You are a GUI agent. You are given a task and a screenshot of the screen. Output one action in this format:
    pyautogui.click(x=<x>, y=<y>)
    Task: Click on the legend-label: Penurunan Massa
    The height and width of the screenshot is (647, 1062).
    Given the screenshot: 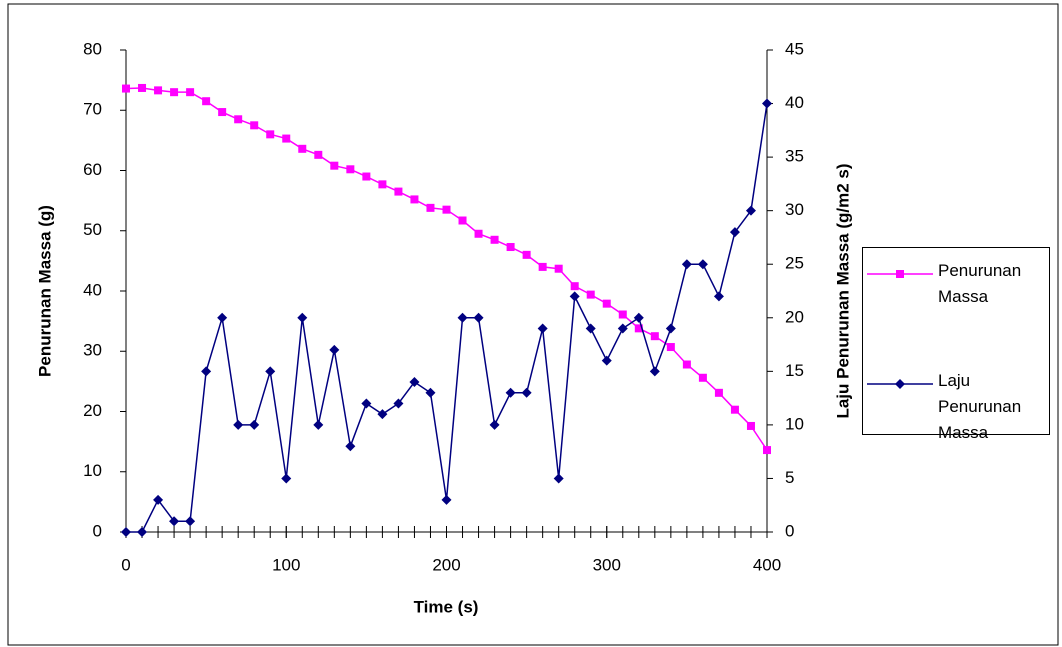 What is the action you would take?
    pyautogui.click(x=980, y=283)
    